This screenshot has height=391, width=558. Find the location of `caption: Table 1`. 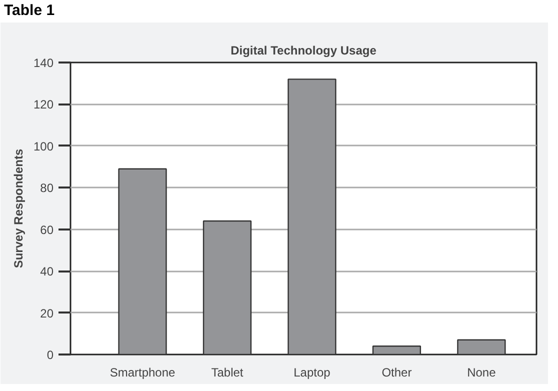

caption: Table 1 is located at coordinates (29, 11).